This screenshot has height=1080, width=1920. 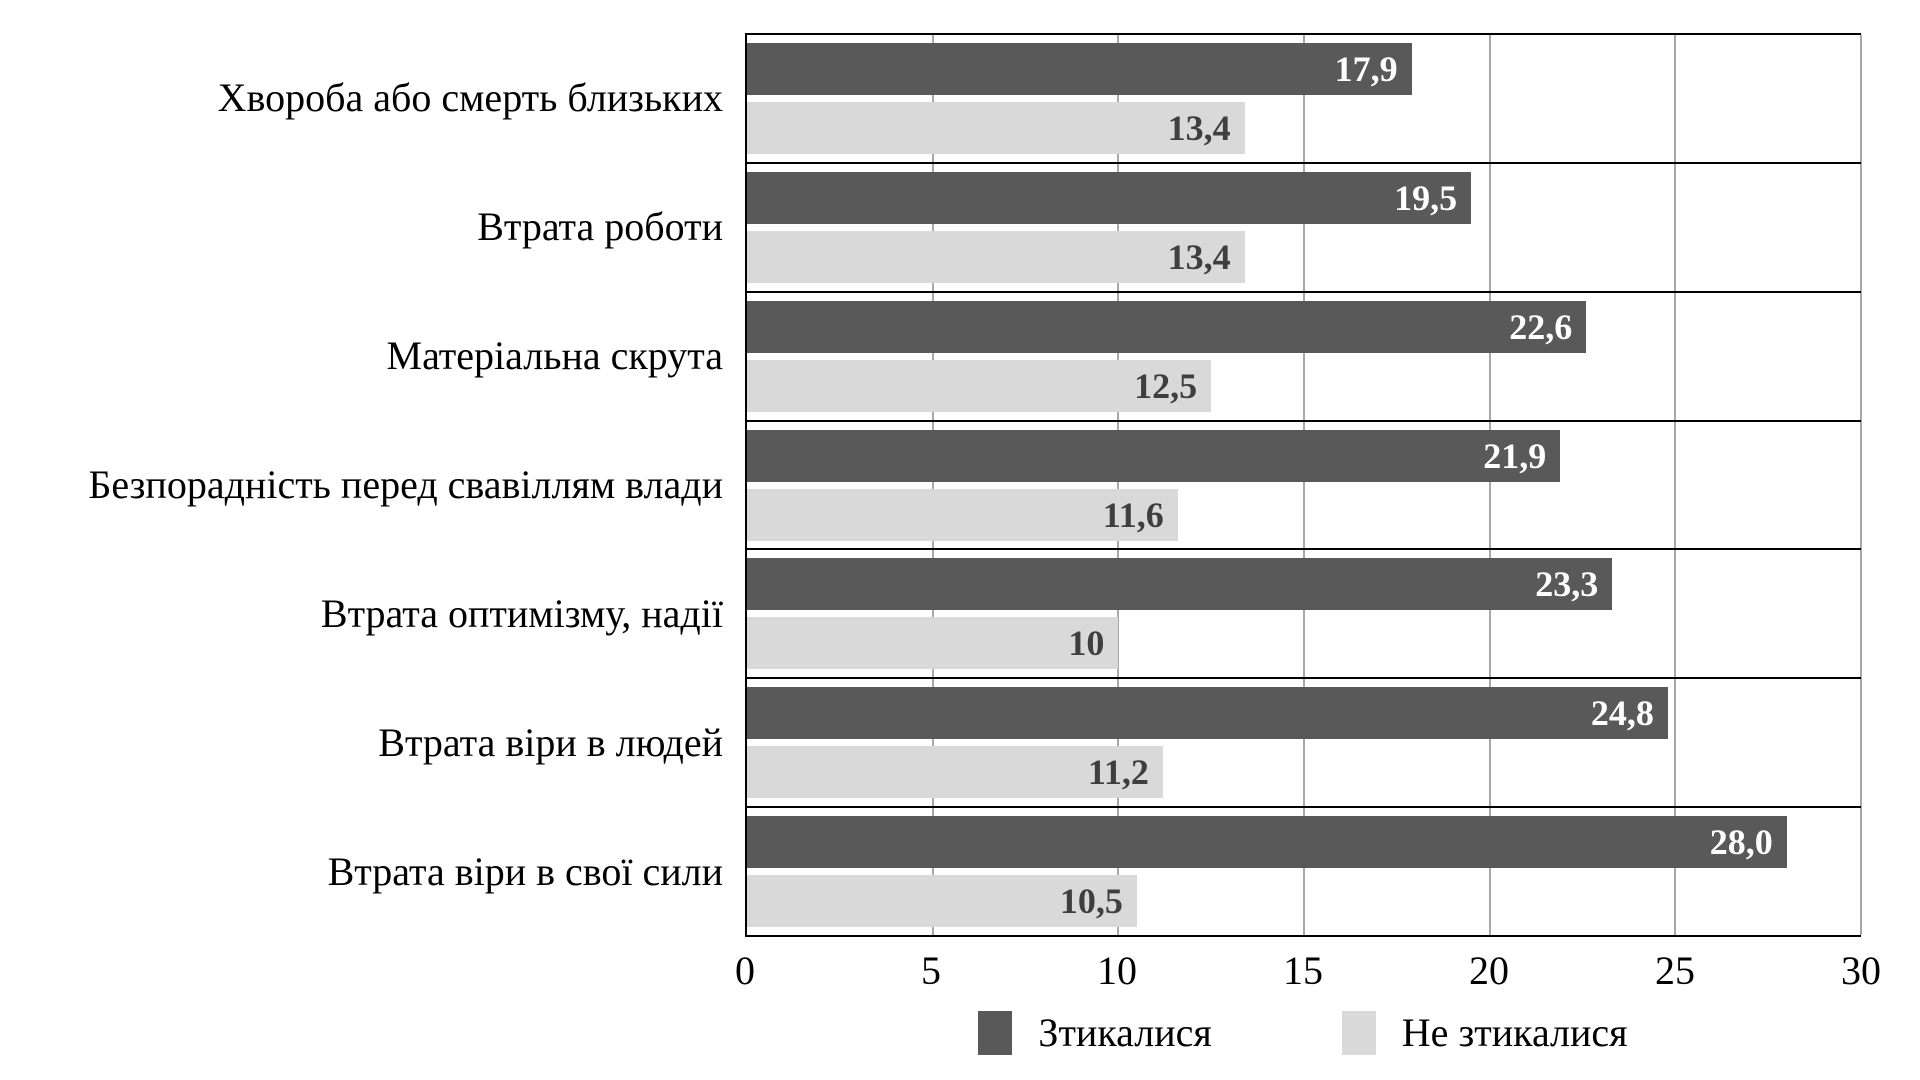 What do you see at coordinates (1207, 713) in the screenshot?
I see `bar-experienced: 24,8` at bounding box center [1207, 713].